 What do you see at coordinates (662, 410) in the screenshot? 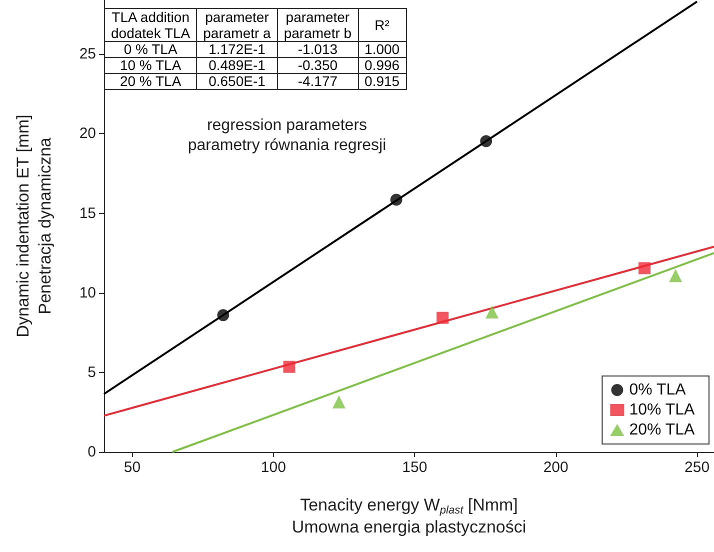
I see `legend-label: 10% TLA` at bounding box center [662, 410].